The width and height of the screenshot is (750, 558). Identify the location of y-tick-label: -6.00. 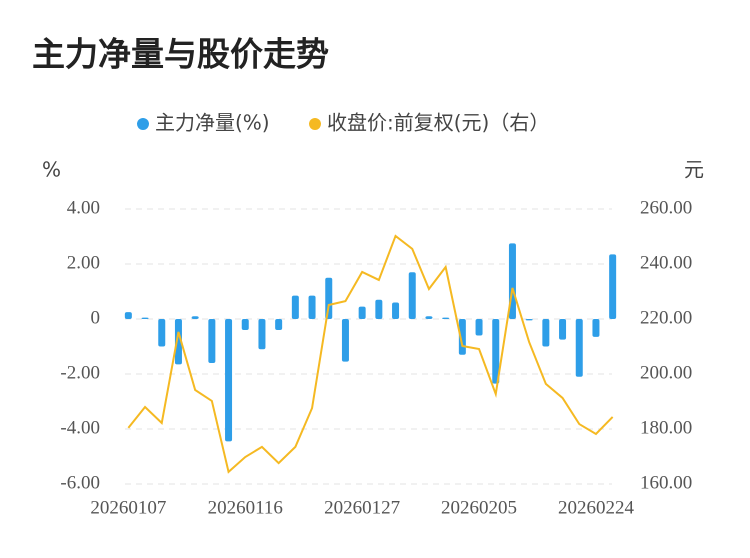
(80, 482).